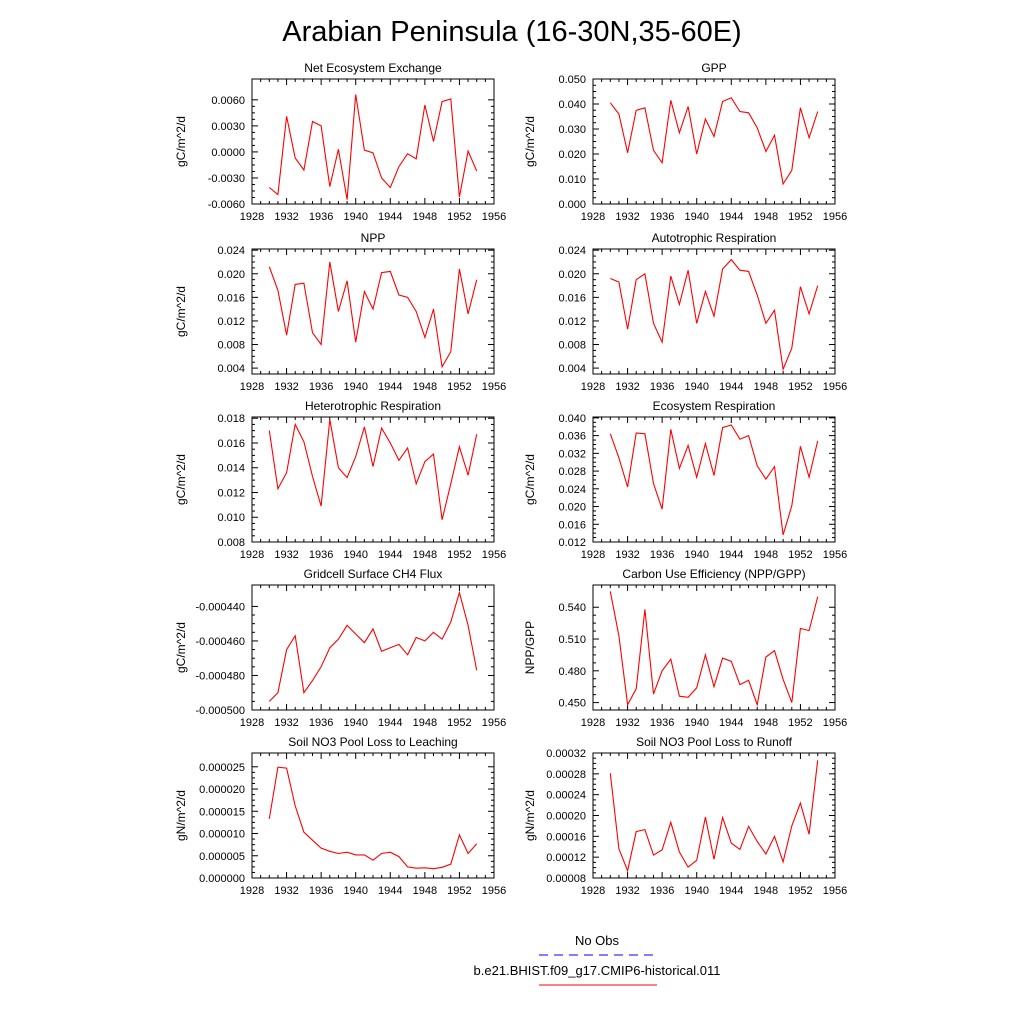 Image resolution: width=1024 pixels, height=1024 pixels. I want to click on y-tick-label: 0.00024, so click(566, 796).